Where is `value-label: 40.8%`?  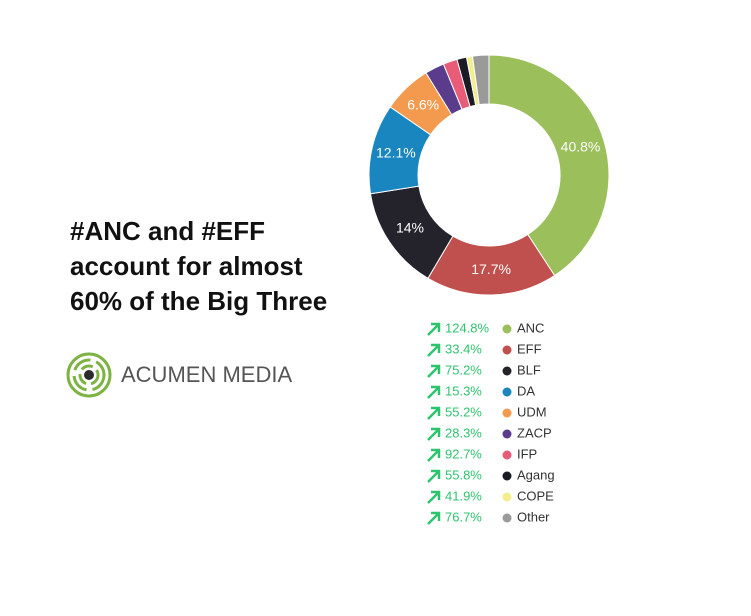
value-label: 40.8% is located at coordinates (581, 146).